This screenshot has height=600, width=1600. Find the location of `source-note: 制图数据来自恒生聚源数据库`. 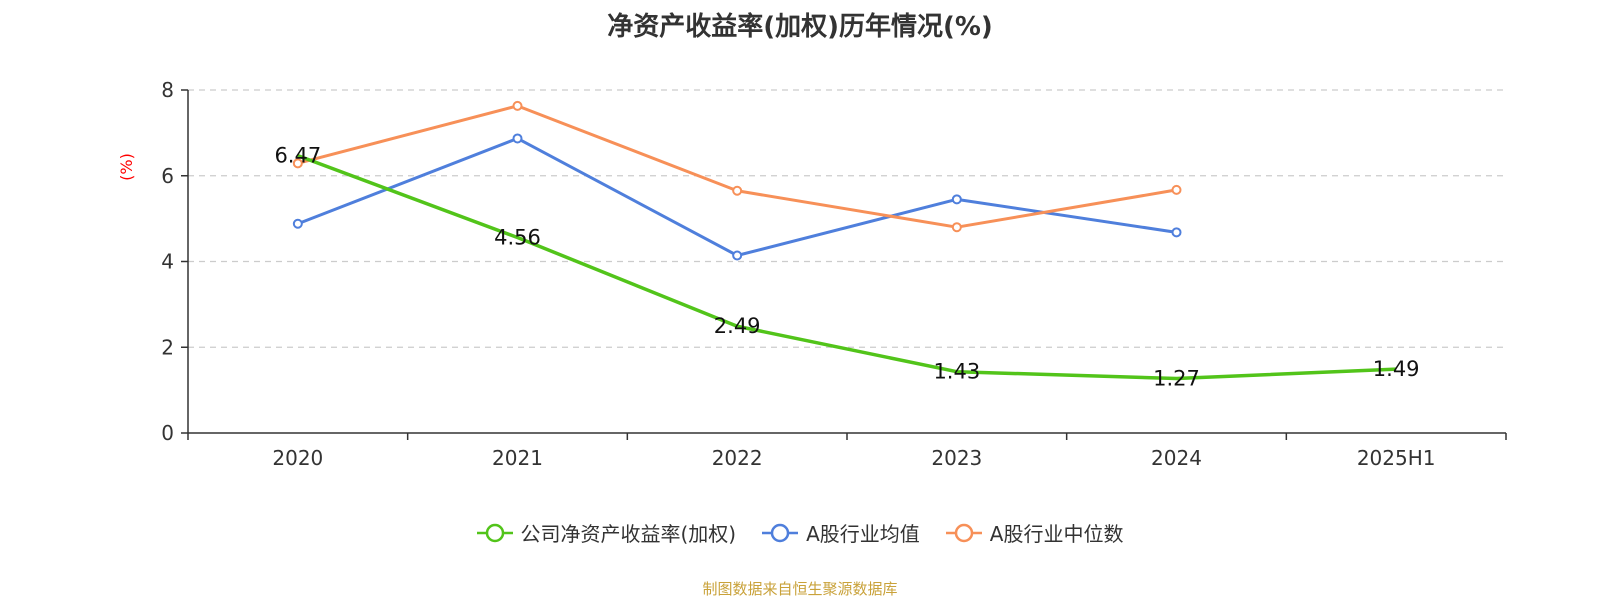

source-note: 制图数据来自恒生聚源数据库 is located at coordinates (800, 589).